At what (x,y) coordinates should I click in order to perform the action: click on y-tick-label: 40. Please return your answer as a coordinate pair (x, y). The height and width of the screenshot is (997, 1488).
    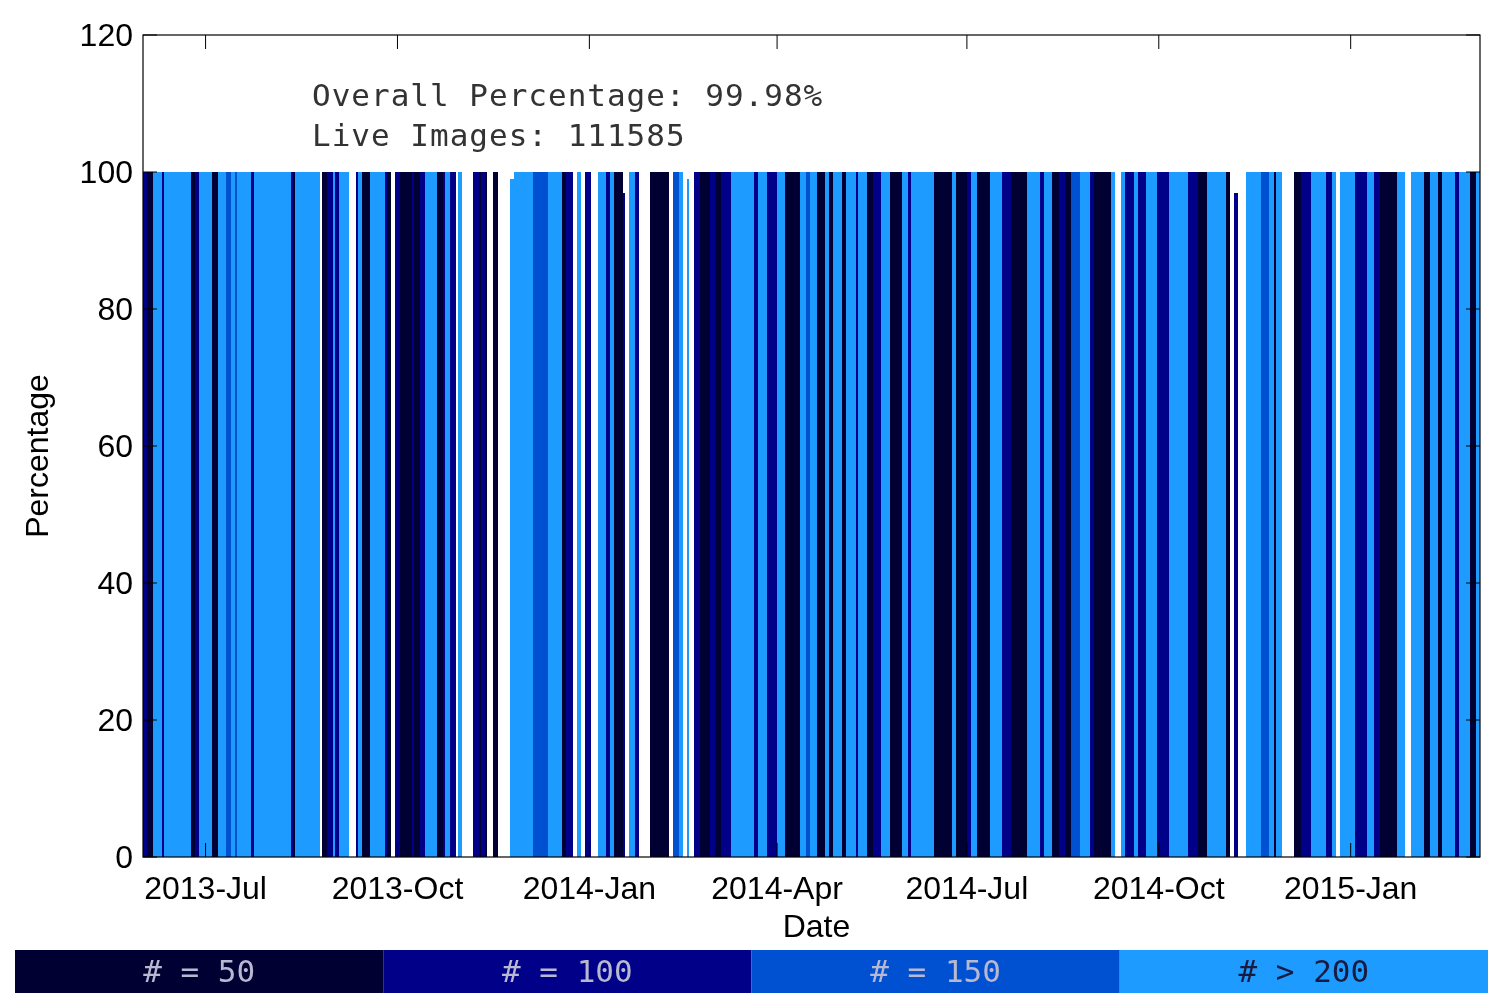
    Looking at the image, I should click on (115, 583).